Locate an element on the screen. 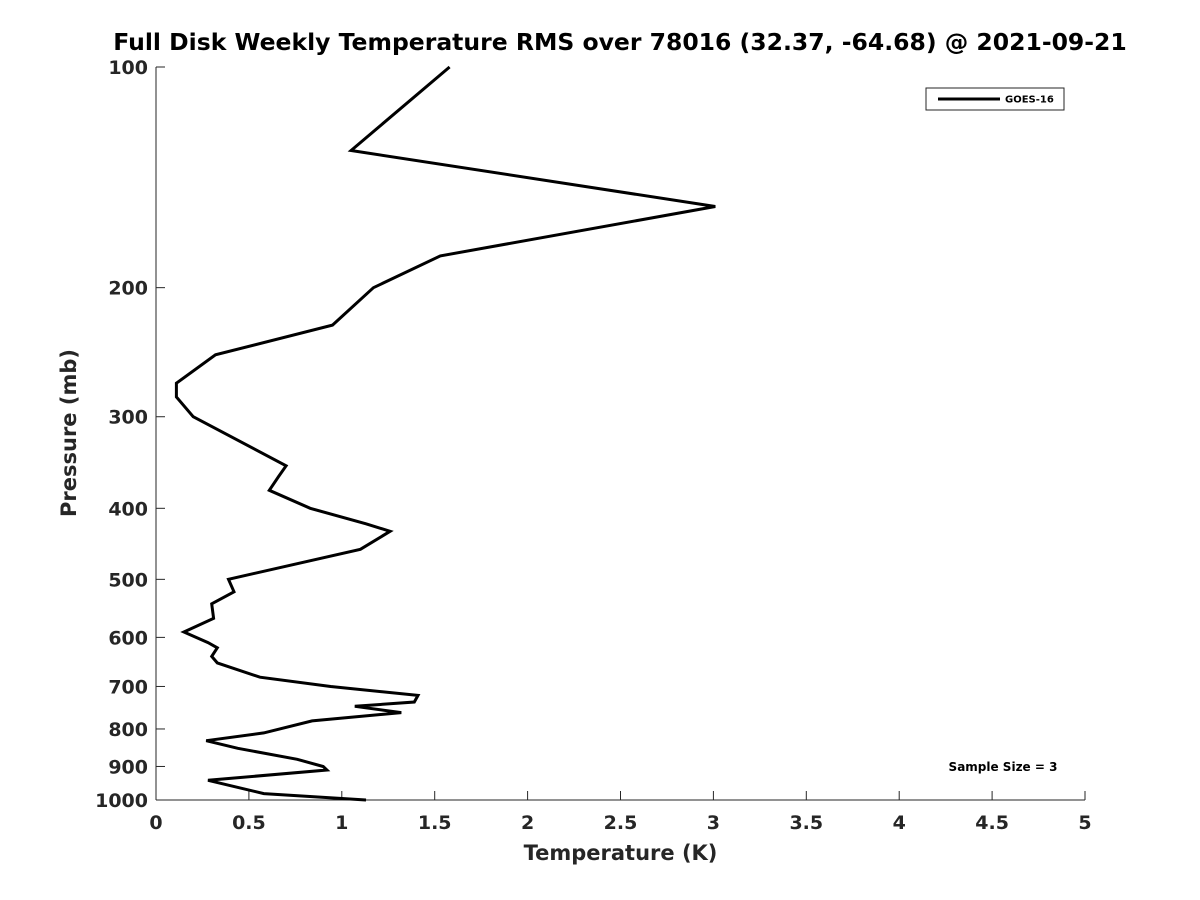 This screenshot has height=900, width=1200. y-tick-label: 300 is located at coordinates (128, 418).